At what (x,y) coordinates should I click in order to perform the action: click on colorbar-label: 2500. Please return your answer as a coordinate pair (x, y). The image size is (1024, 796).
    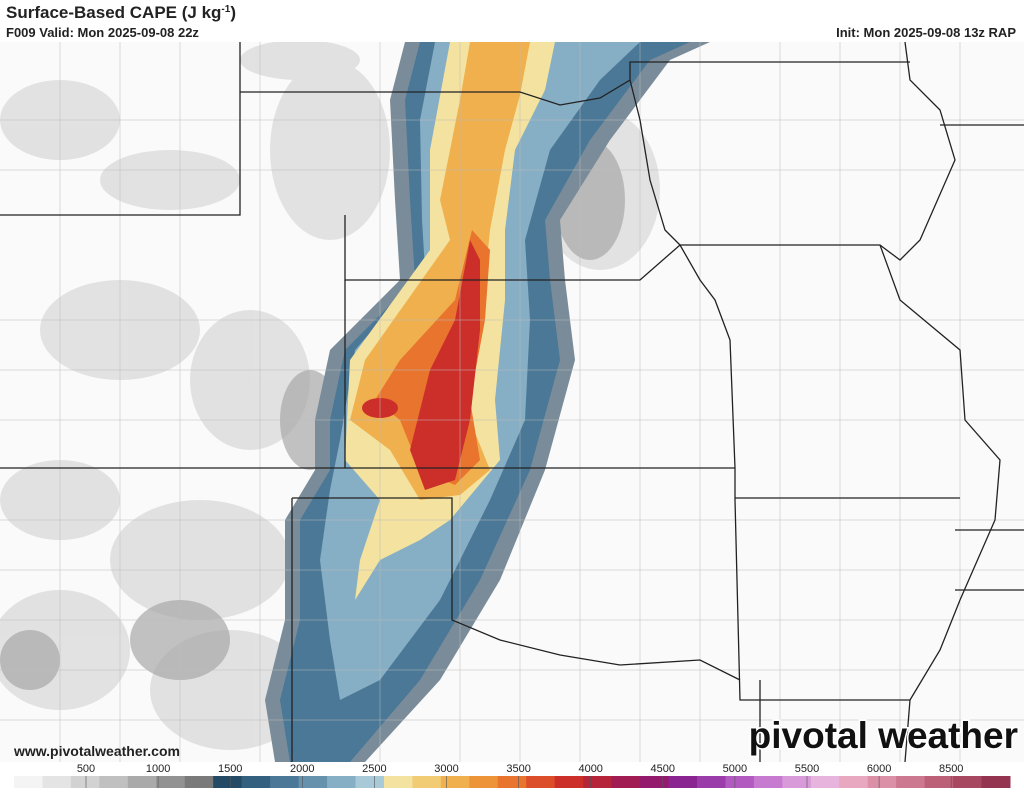
    Looking at the image, I should click on (374, 769).